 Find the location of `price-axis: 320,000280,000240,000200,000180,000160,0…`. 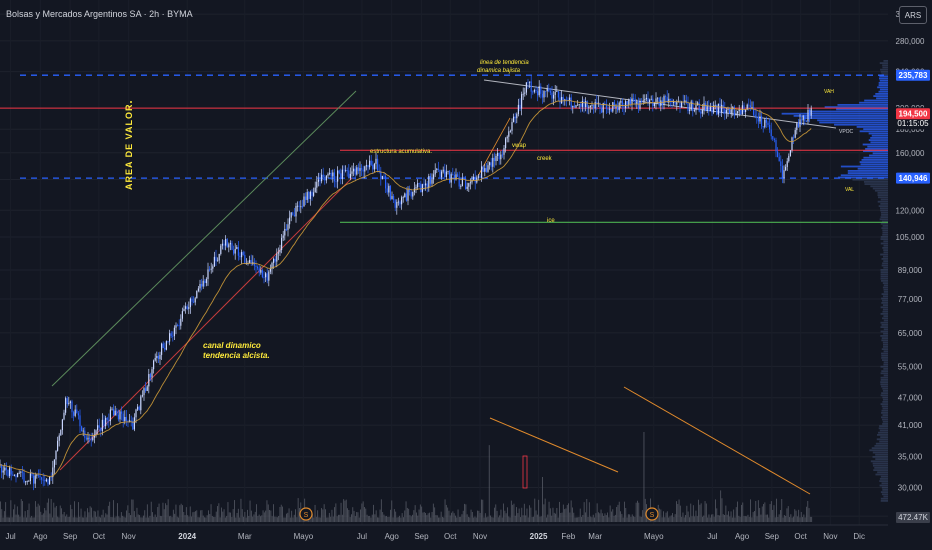

price-axis: 320,000280,000240,000200,000180,000160,0… is located at coordinates (910, 275).